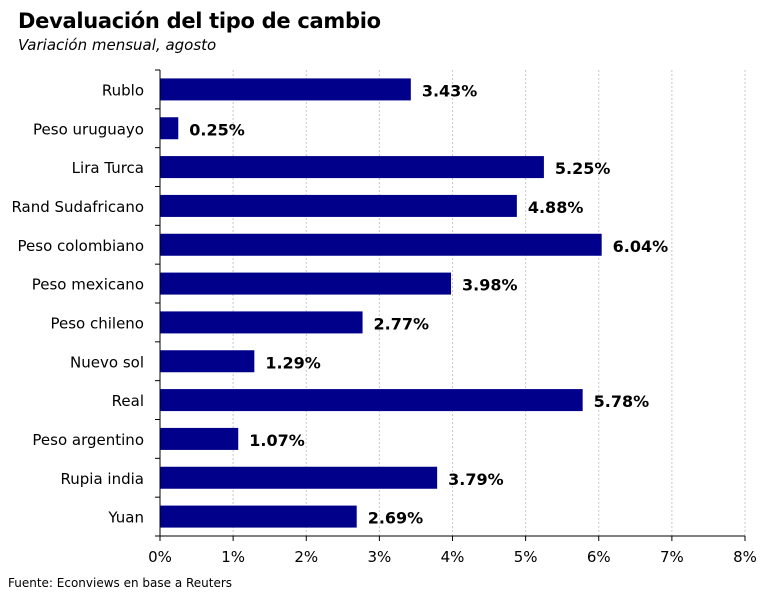 The image size is (777, 593). I want to click on x-tick-label: 5%, so click(526, 557).